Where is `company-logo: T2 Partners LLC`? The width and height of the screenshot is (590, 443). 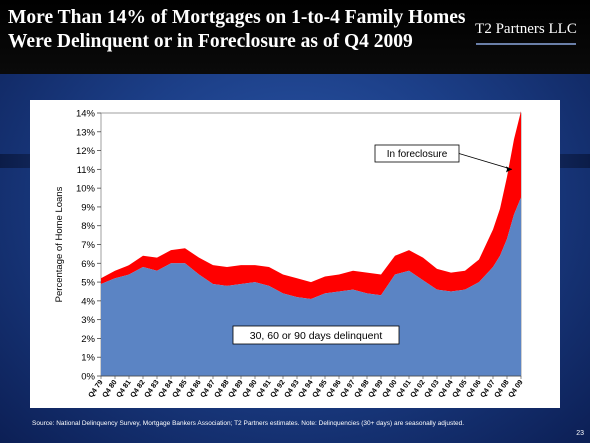 company-logo: T2 Partners LLC is located at coordinates (526, 37).